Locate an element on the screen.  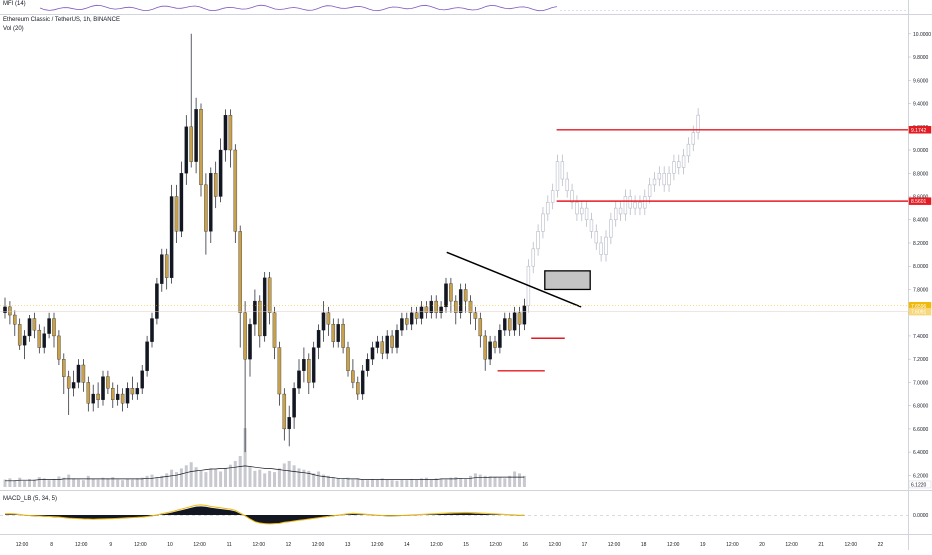
time-tick-label: 19 is located at coordinates (703, 545).